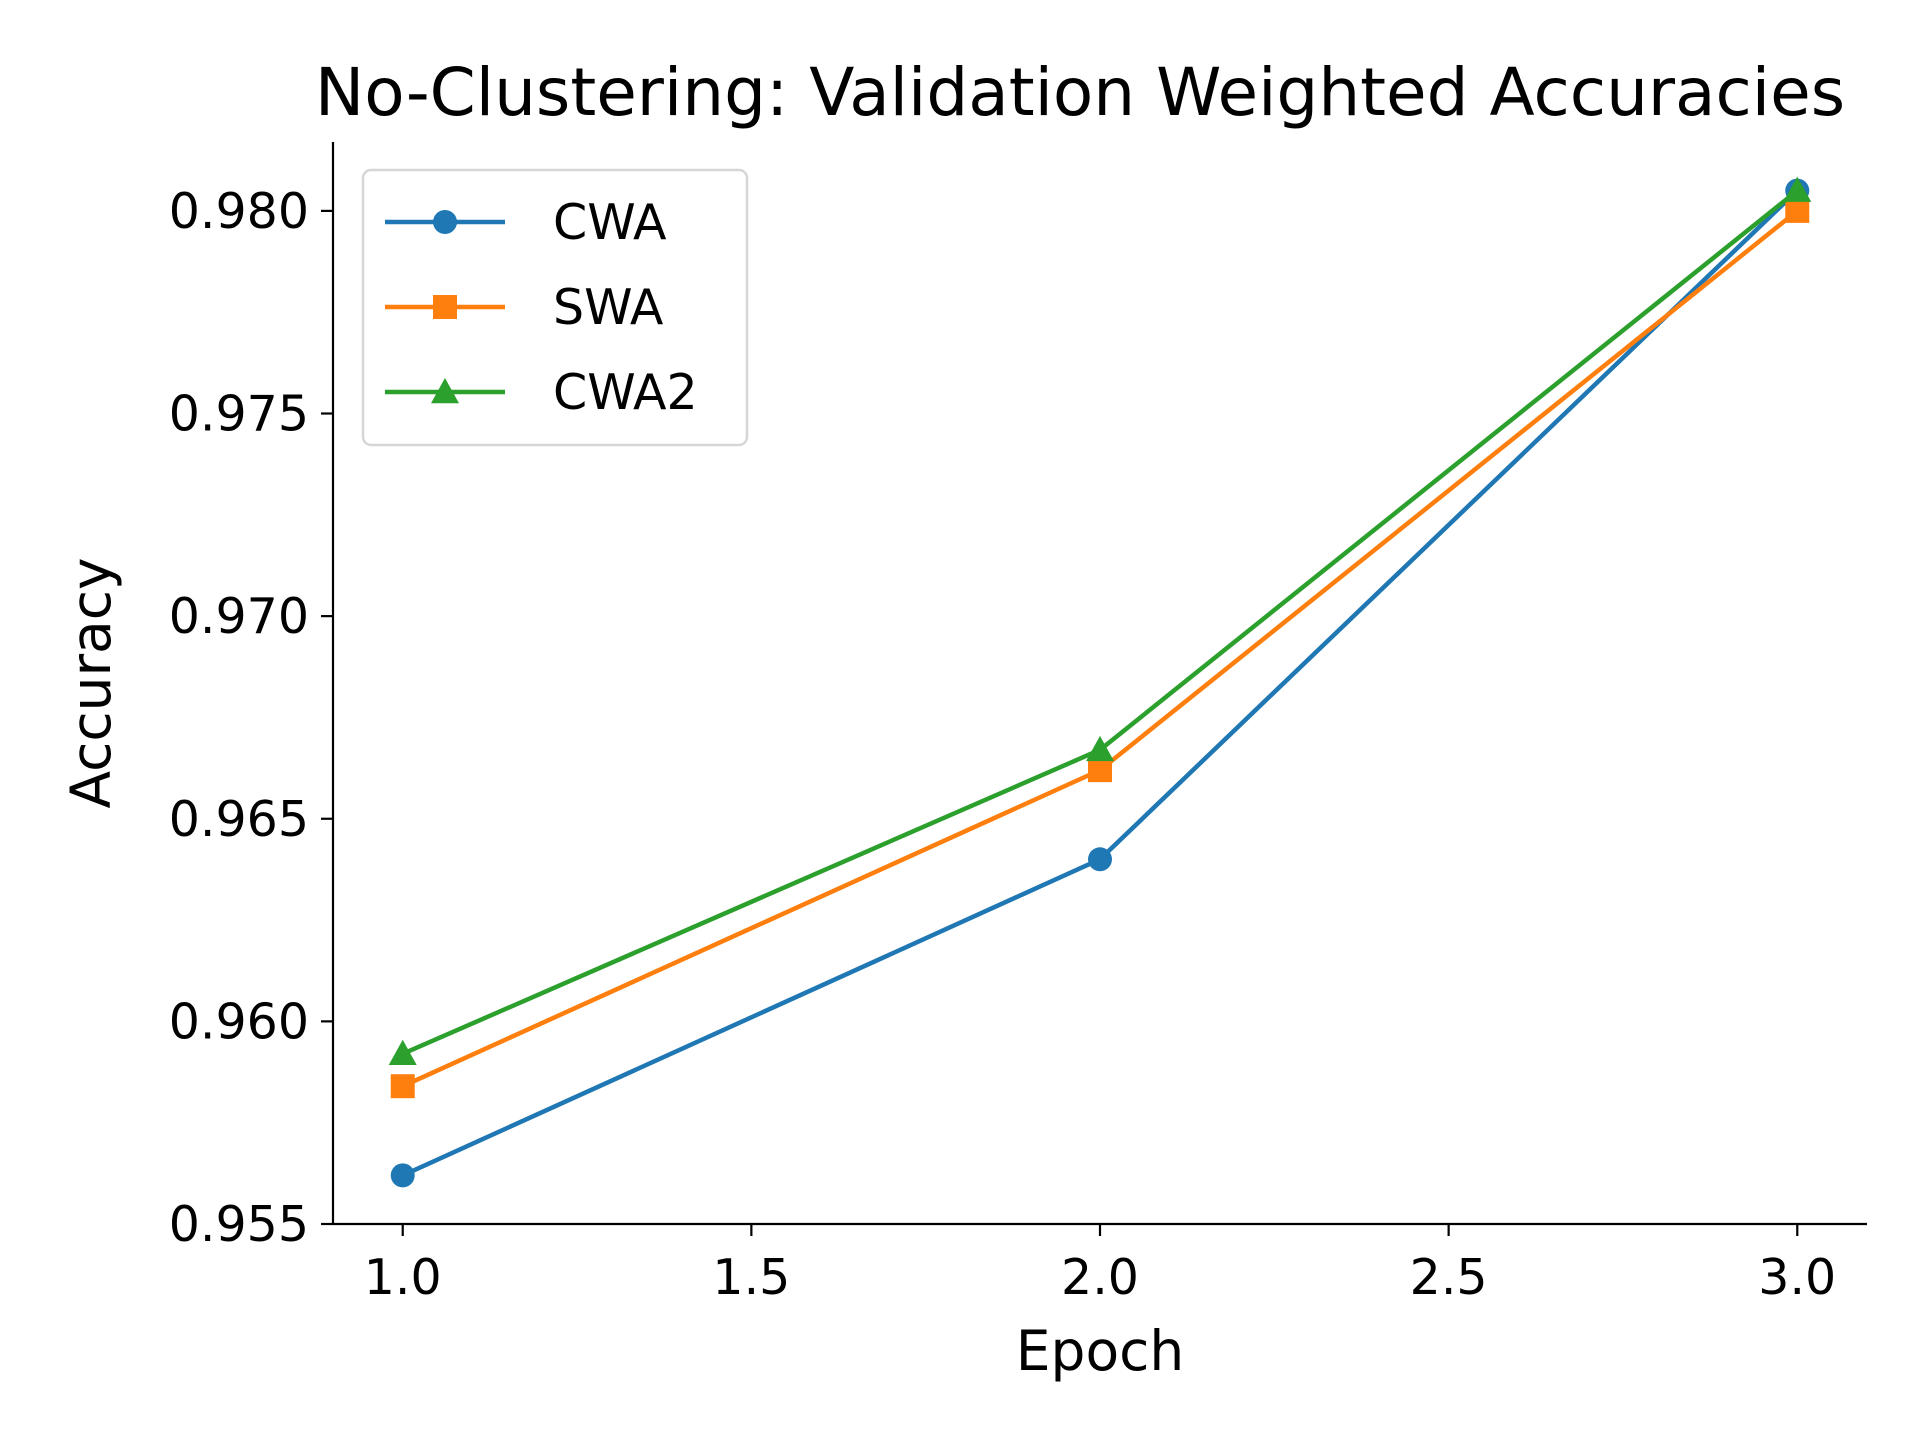 This screenshot has width=1920, height=1440. I want to click on x-tick-label: 1.5, so click(751, 1277).